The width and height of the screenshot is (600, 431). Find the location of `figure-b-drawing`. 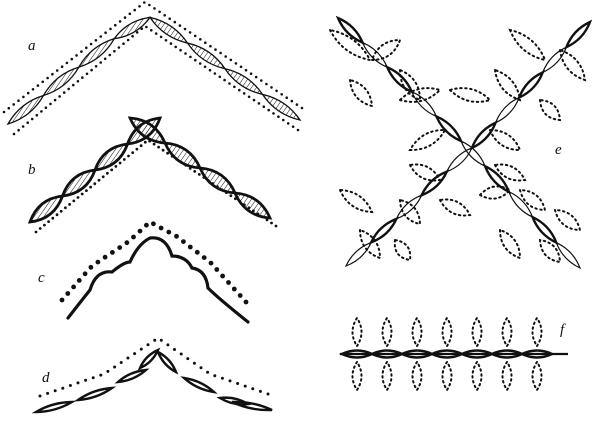

figure-b-drawing is located at coordinates (152, 175).